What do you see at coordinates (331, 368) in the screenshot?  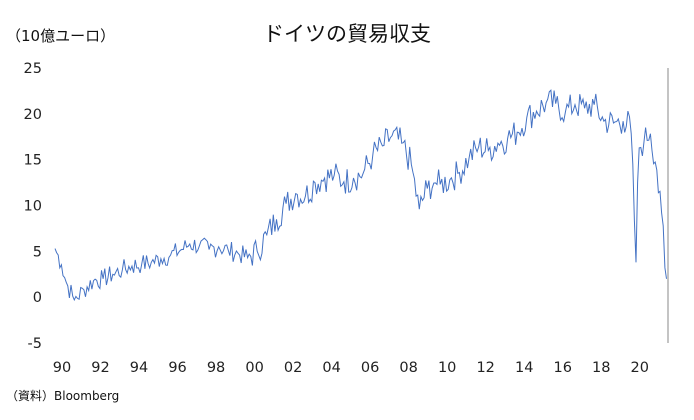 I see `x-tick-label: 04` at bounding box center [331, 368].